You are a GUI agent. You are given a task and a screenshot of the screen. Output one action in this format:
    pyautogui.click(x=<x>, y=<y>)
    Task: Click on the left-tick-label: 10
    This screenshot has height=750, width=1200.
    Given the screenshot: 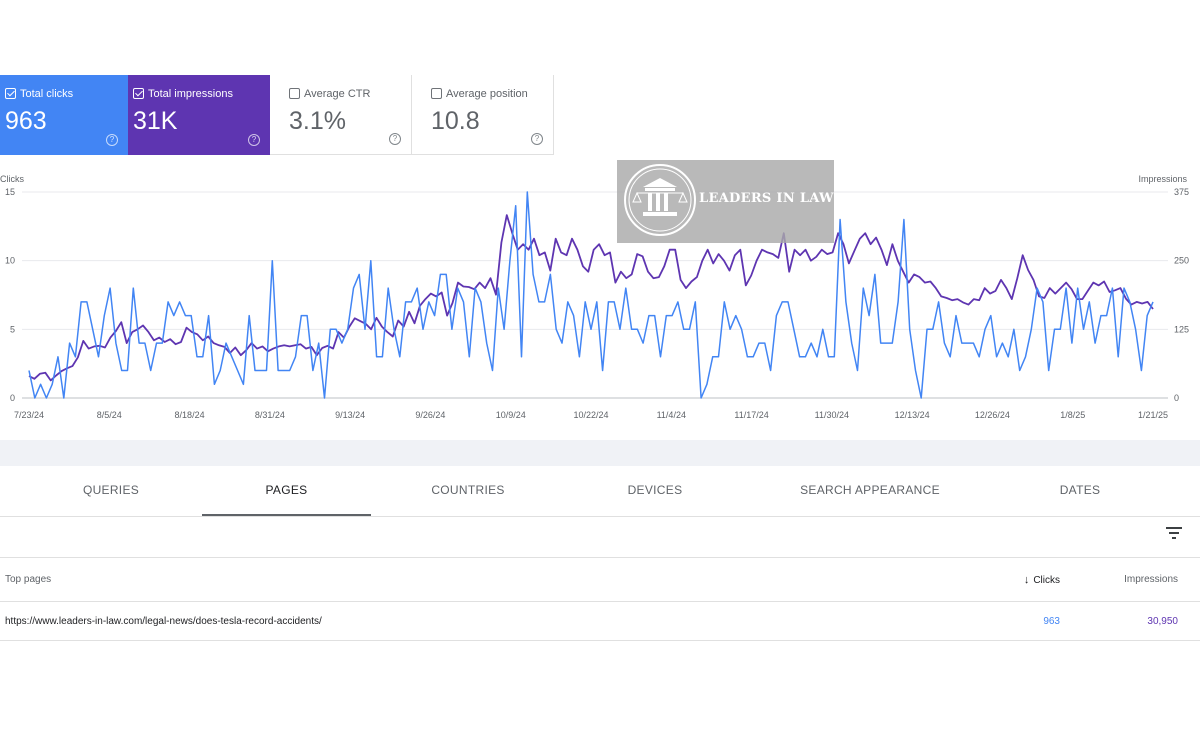 What is the action you would take?
    pyautogui.click(x=10, y=261)
    